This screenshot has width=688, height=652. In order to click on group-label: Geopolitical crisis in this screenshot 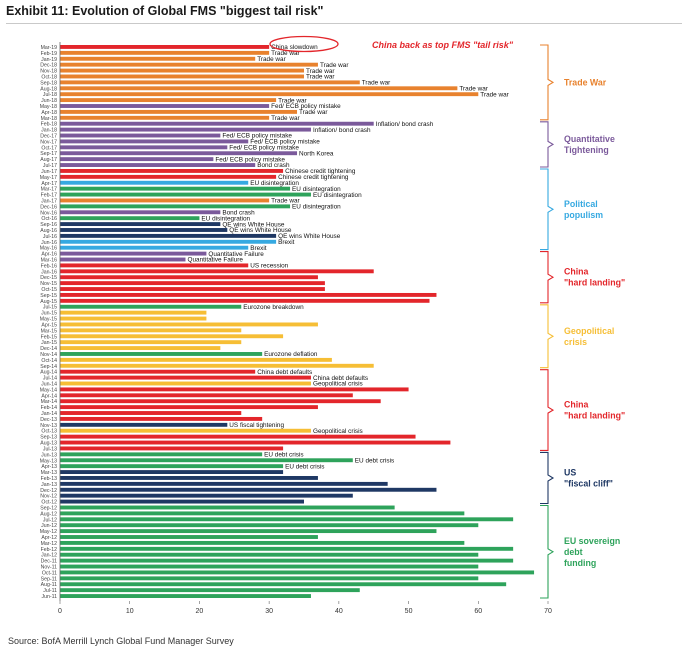, I will do `click(589, 336)`.